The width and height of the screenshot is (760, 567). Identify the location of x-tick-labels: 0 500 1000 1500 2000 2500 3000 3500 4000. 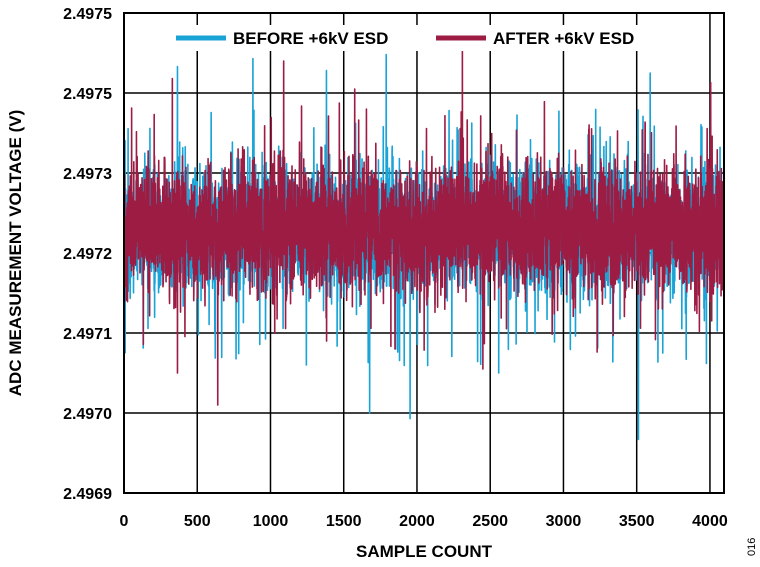
(424, 521).